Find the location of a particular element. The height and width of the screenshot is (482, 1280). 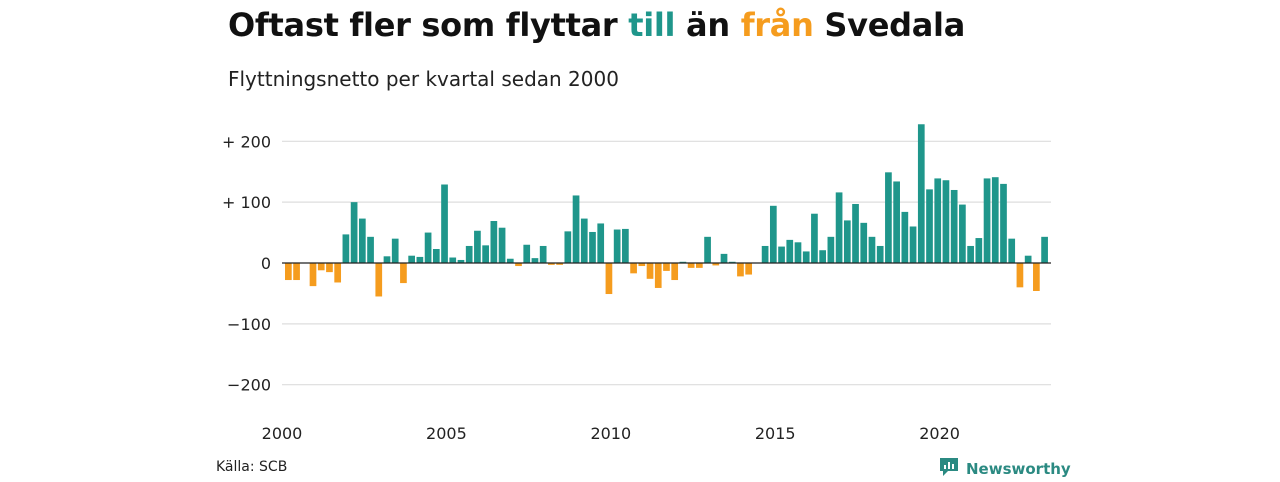

y-tick-label: −100 is located at coordinates (249, 324).